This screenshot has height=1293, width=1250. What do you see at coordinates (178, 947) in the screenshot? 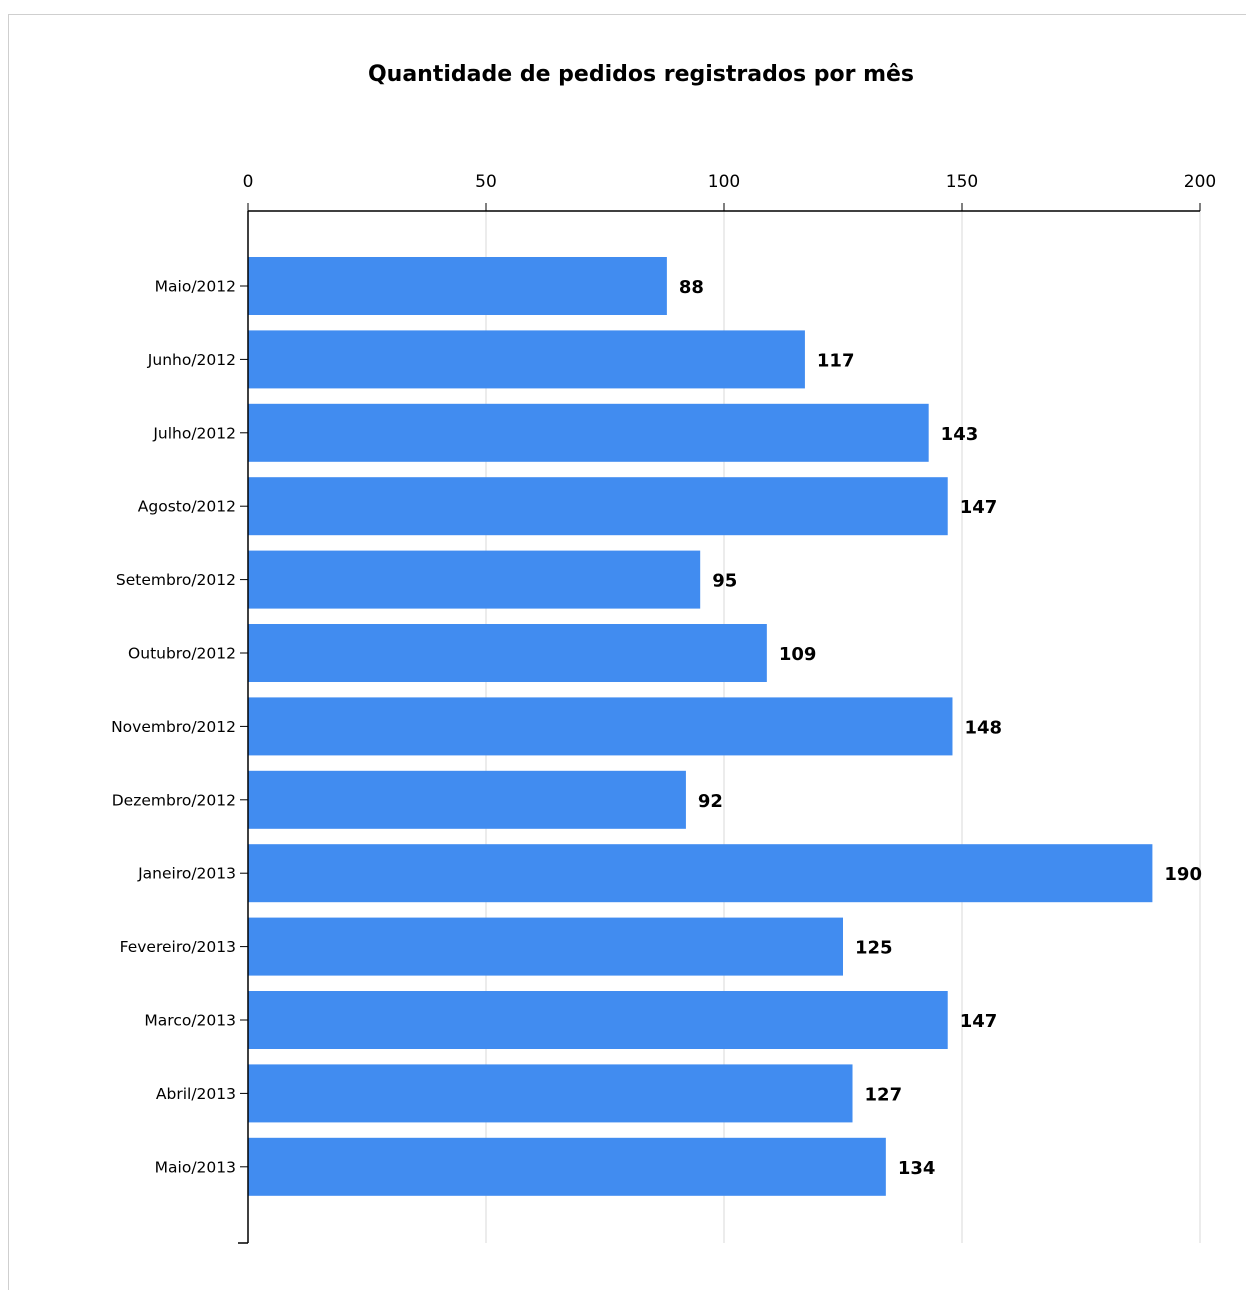
I see `category-label-9: Fevereiro/2013` at bounding box center [178, 947].